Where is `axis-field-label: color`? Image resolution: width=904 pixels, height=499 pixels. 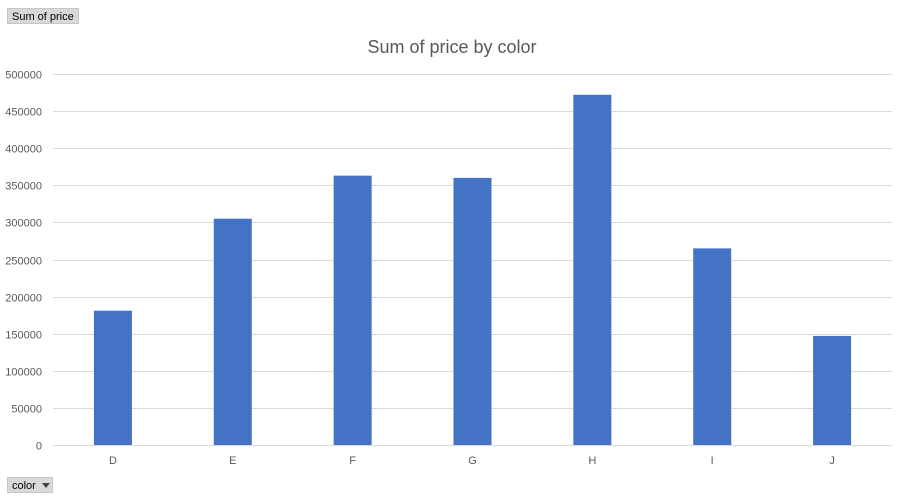 axis-field-label: color is located at coordinates (24, 486).